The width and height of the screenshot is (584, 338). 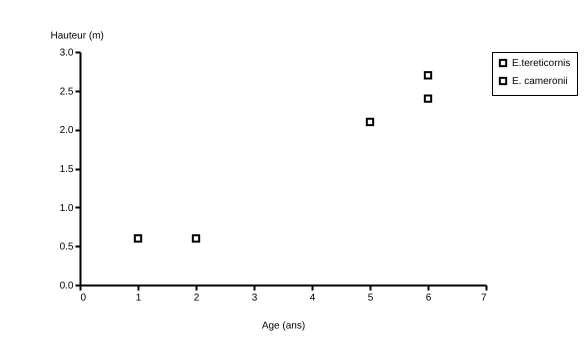 What do you see at coordinates (83, 298) in the screenshot?
I see `x-tick-label: 0` at bounding box center [83, 298].